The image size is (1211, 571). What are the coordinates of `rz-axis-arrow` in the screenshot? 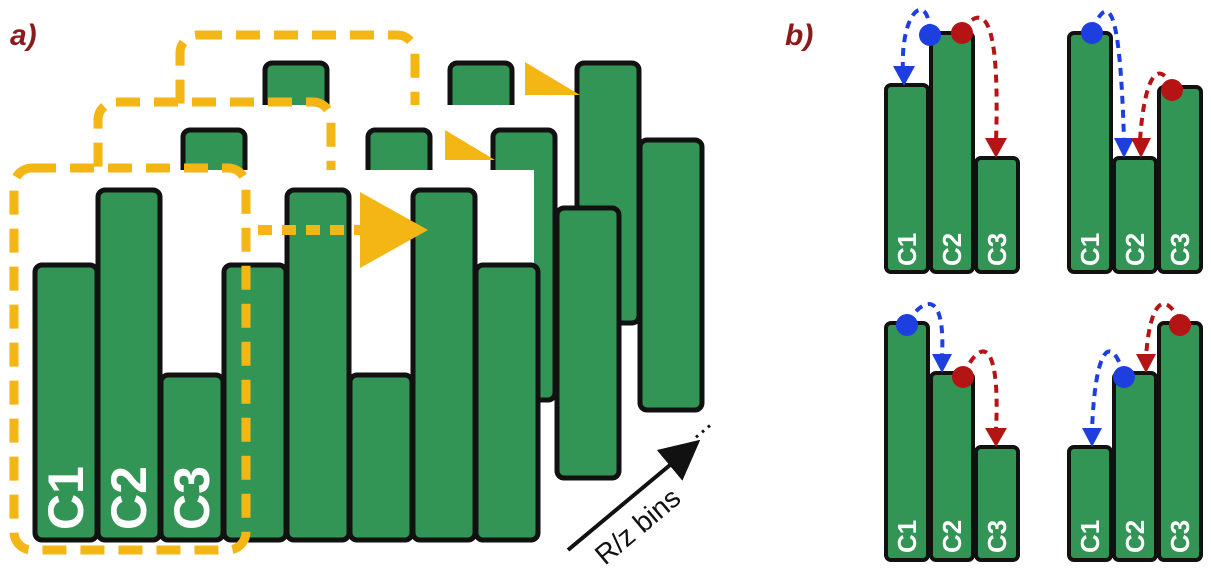 It's located at (633, 495).